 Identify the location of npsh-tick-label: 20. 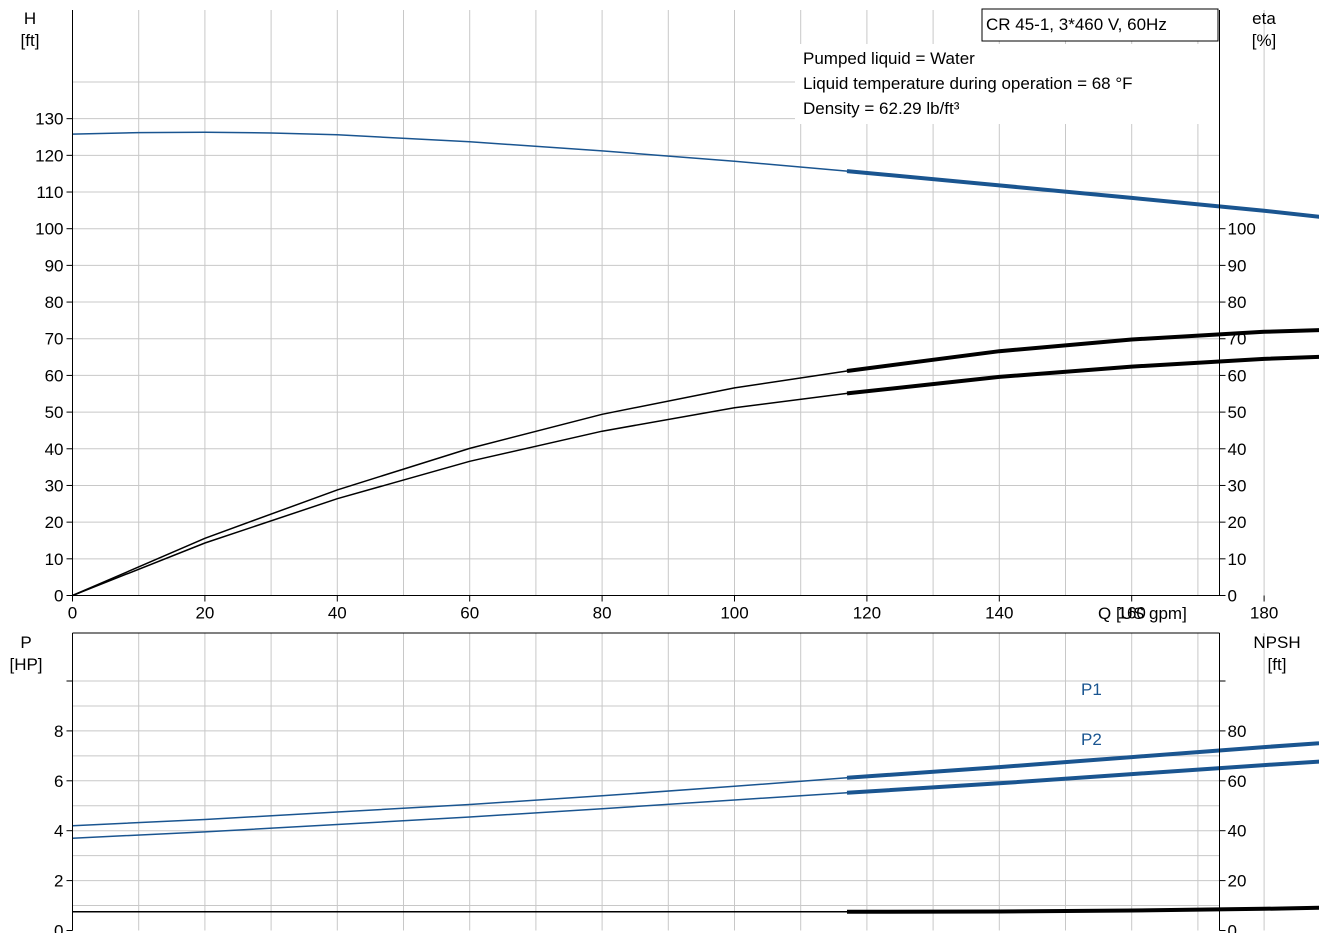
(1237, 881).